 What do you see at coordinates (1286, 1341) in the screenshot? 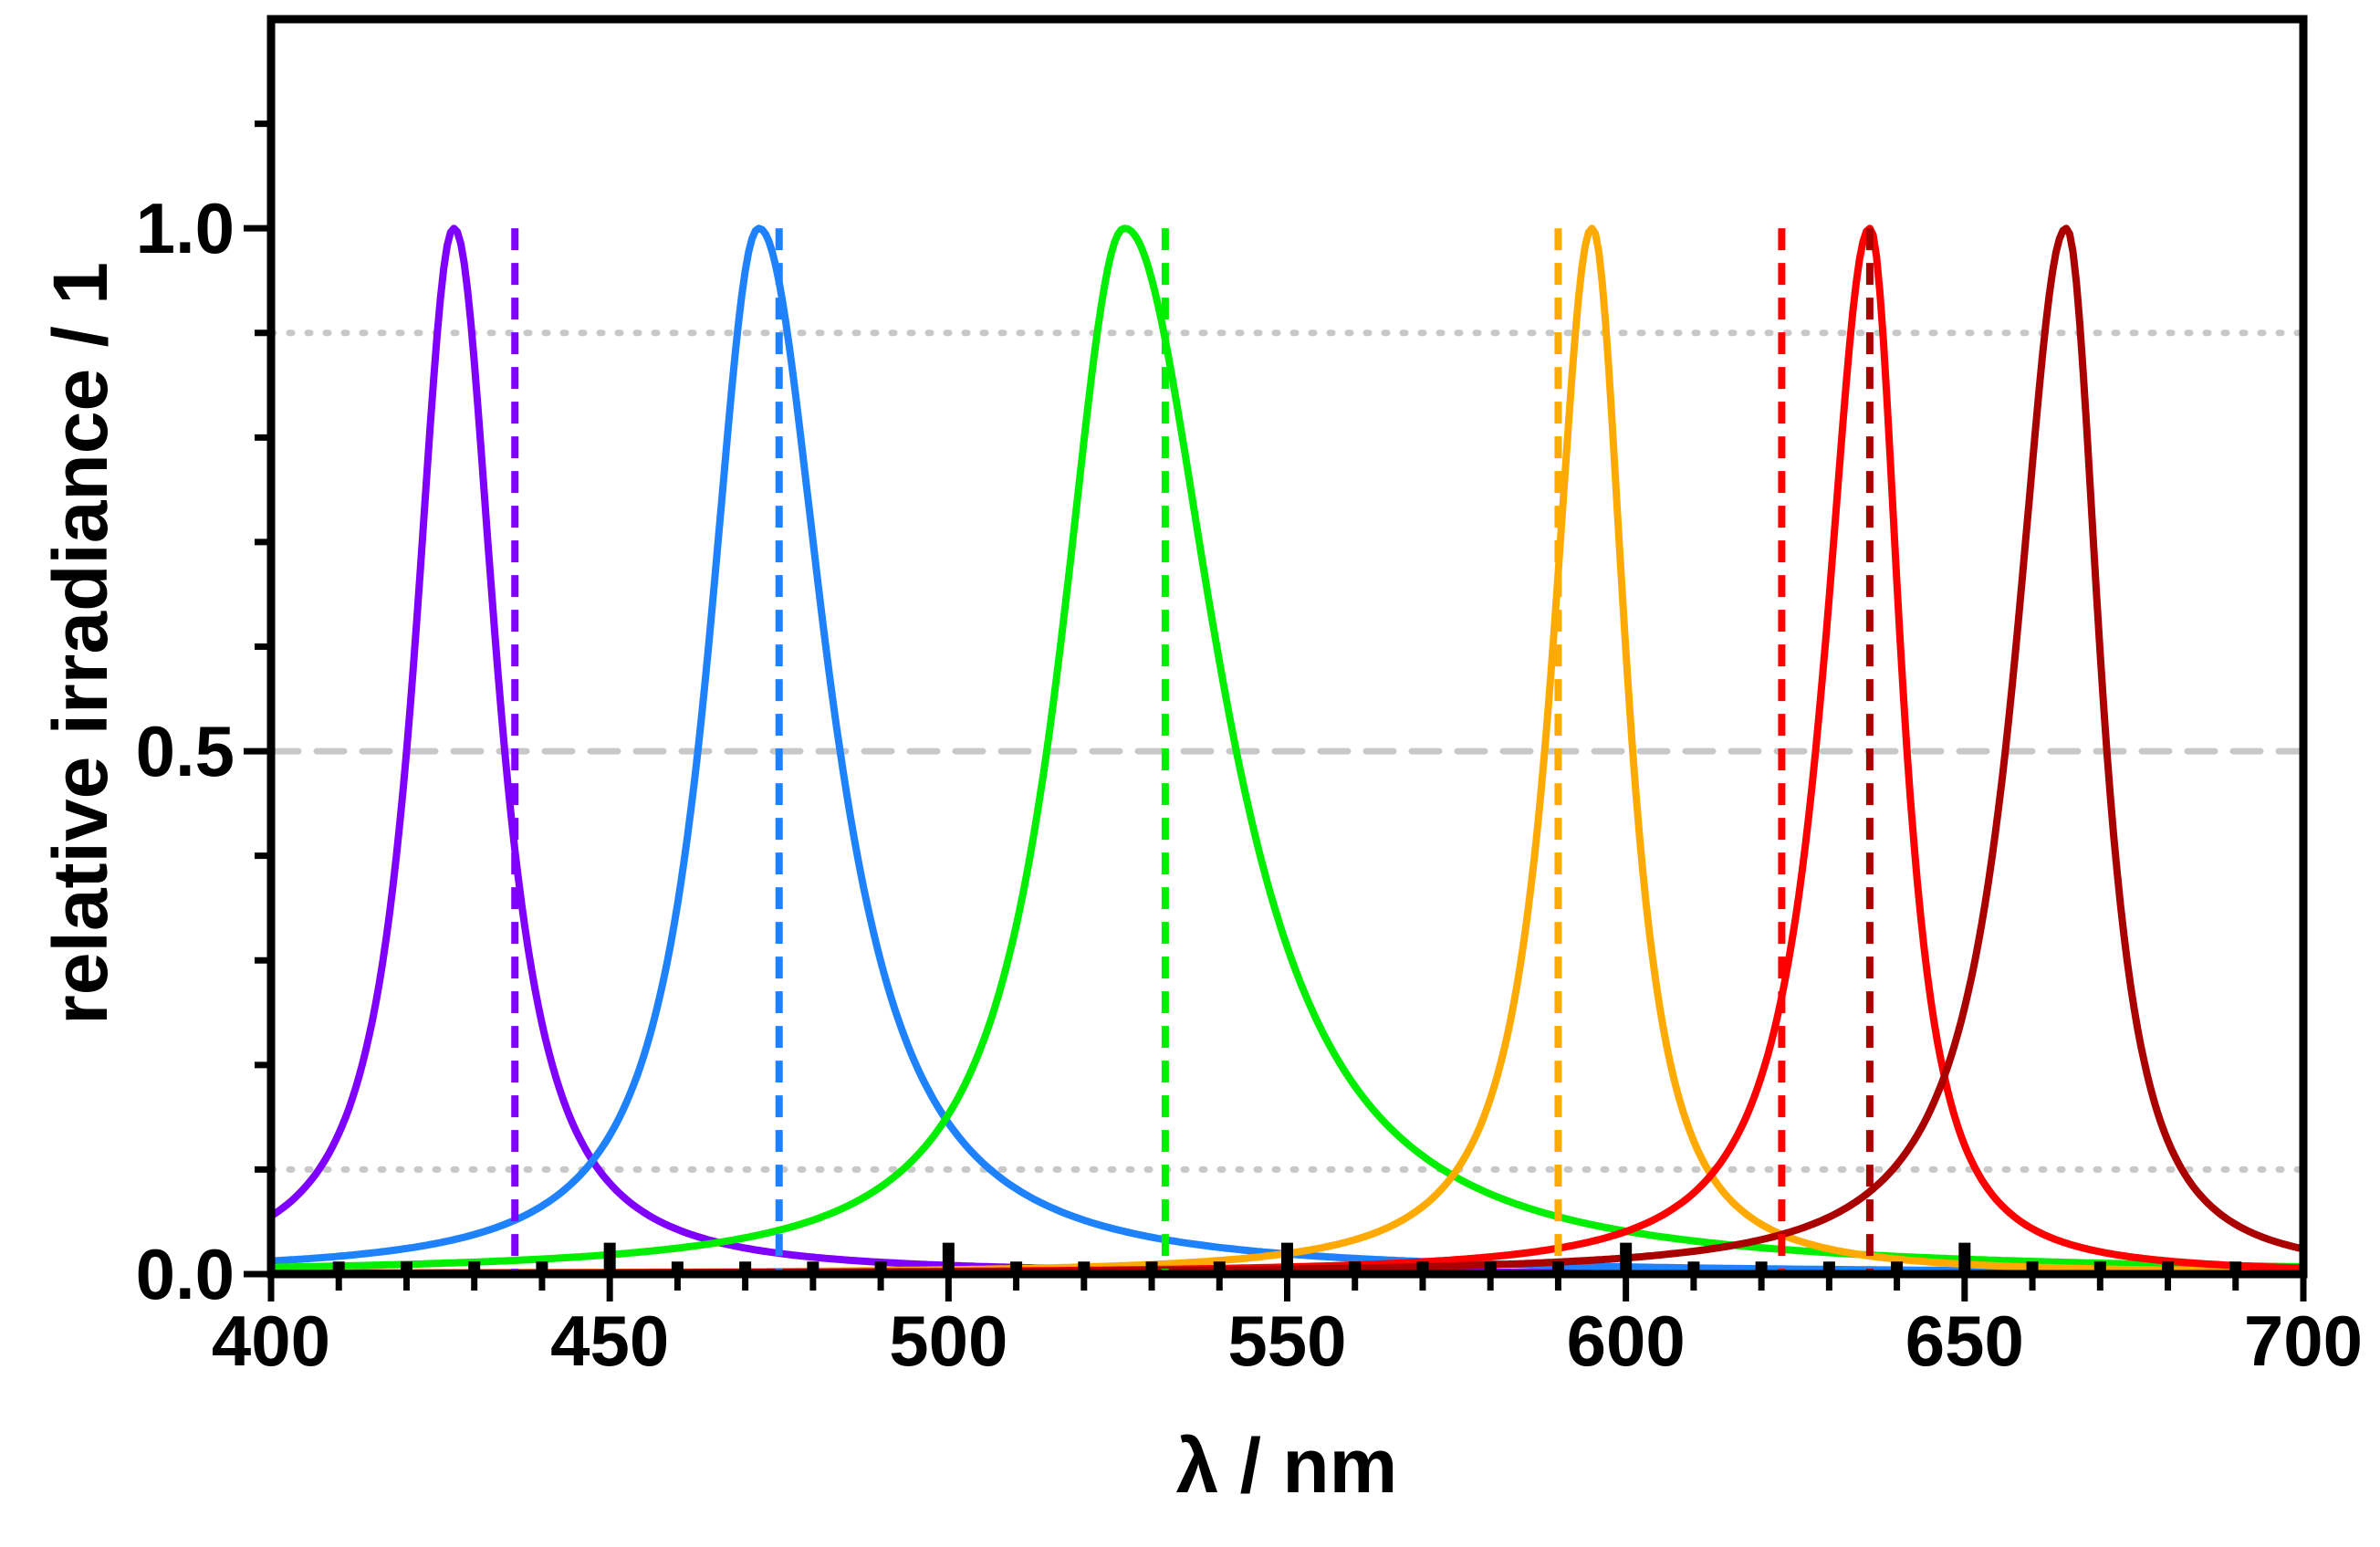
I see `x-tick-label: 550` at bounding box center [1286, 1341].